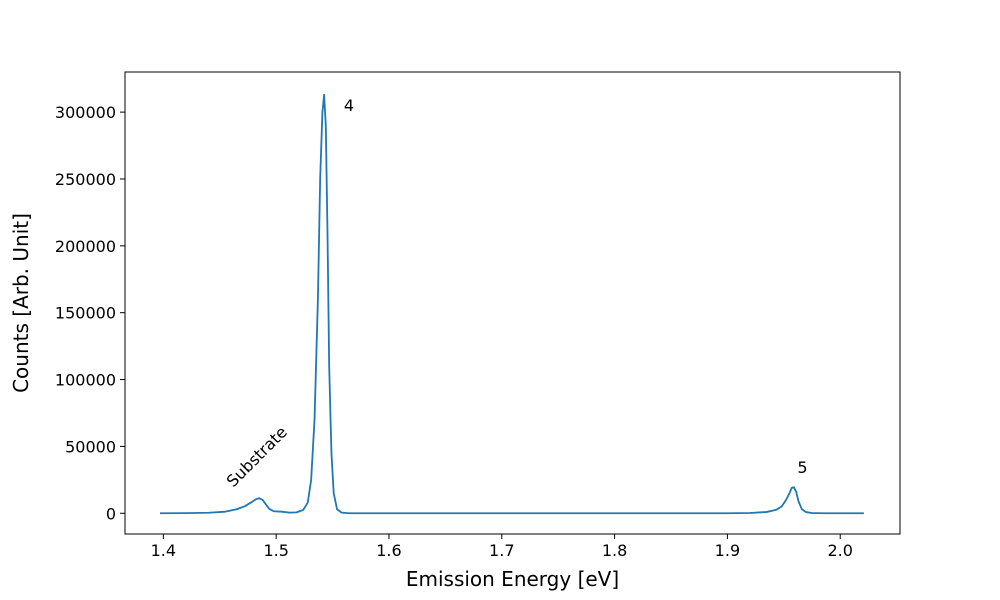 The image size is (1000, 600). I want to click on y-axis-title: Counts [Arb. Unit], so click(21, 303).